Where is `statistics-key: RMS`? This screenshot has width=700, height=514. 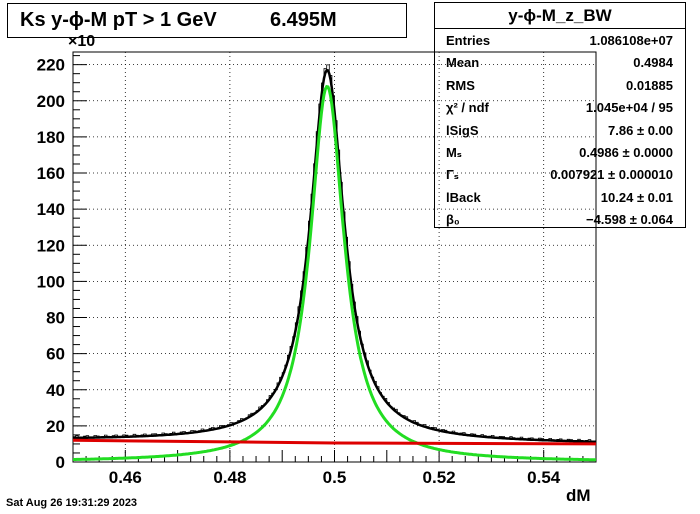 statistics-key: RMS is located at coordinates (460, 85).